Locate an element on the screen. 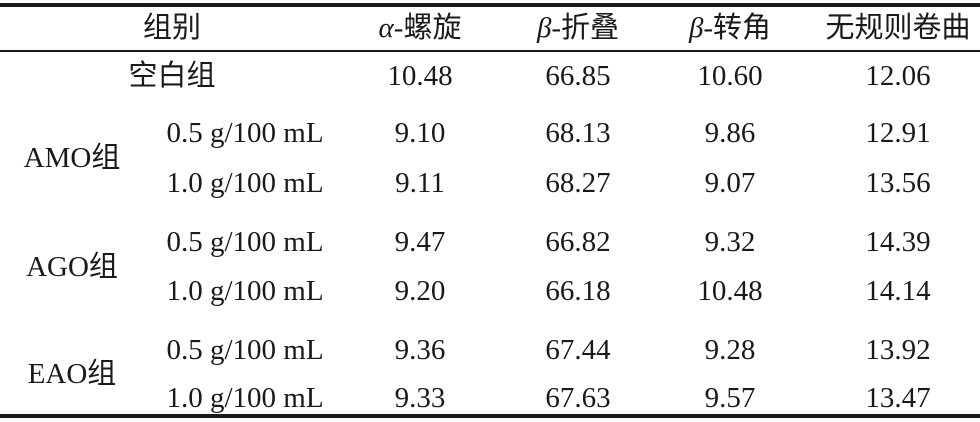 Image resolution: width=980 pixels, height=422 pixels. value-cell: 13.47 is located at coordinates (898, 398).